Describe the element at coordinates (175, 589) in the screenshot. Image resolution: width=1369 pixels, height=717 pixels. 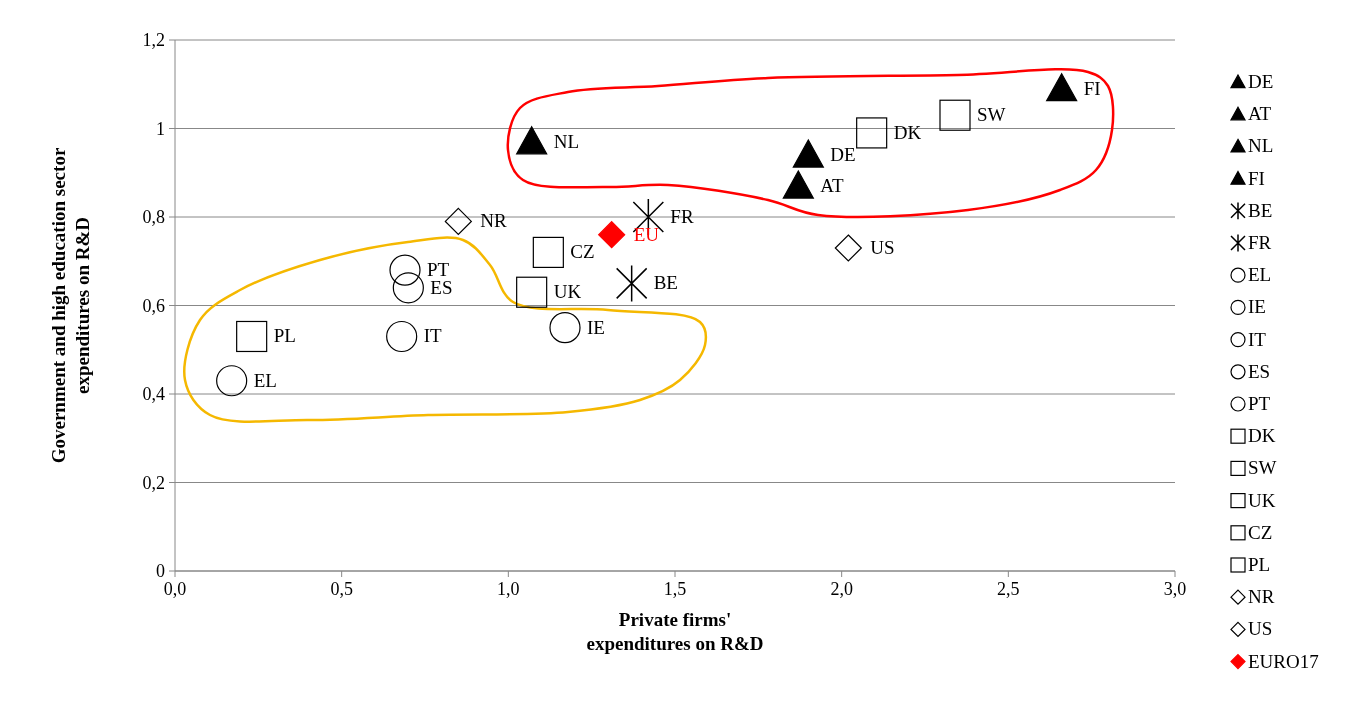
I see `x-tick-label: 0,0` at that location.